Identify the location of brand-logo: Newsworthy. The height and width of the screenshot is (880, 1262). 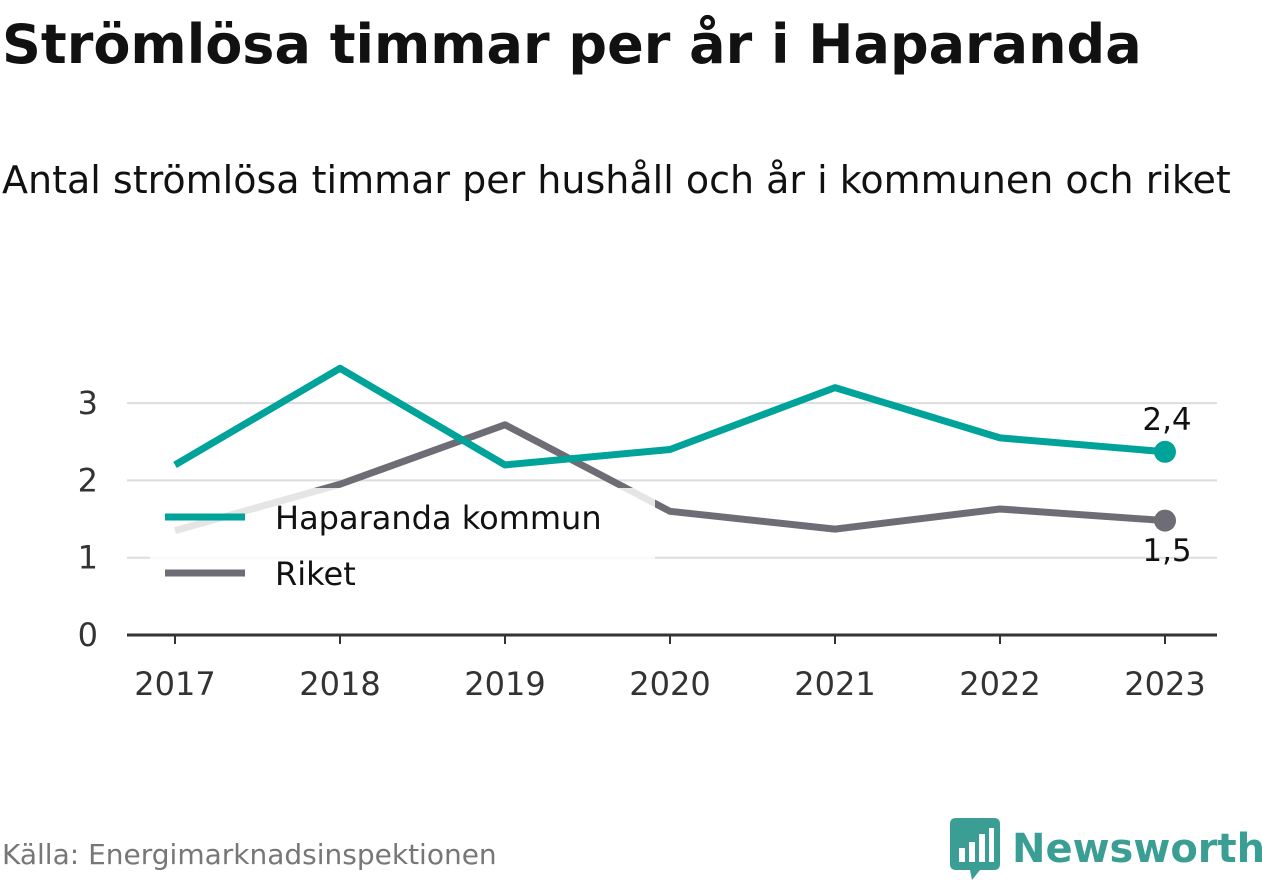
(1106, 849).